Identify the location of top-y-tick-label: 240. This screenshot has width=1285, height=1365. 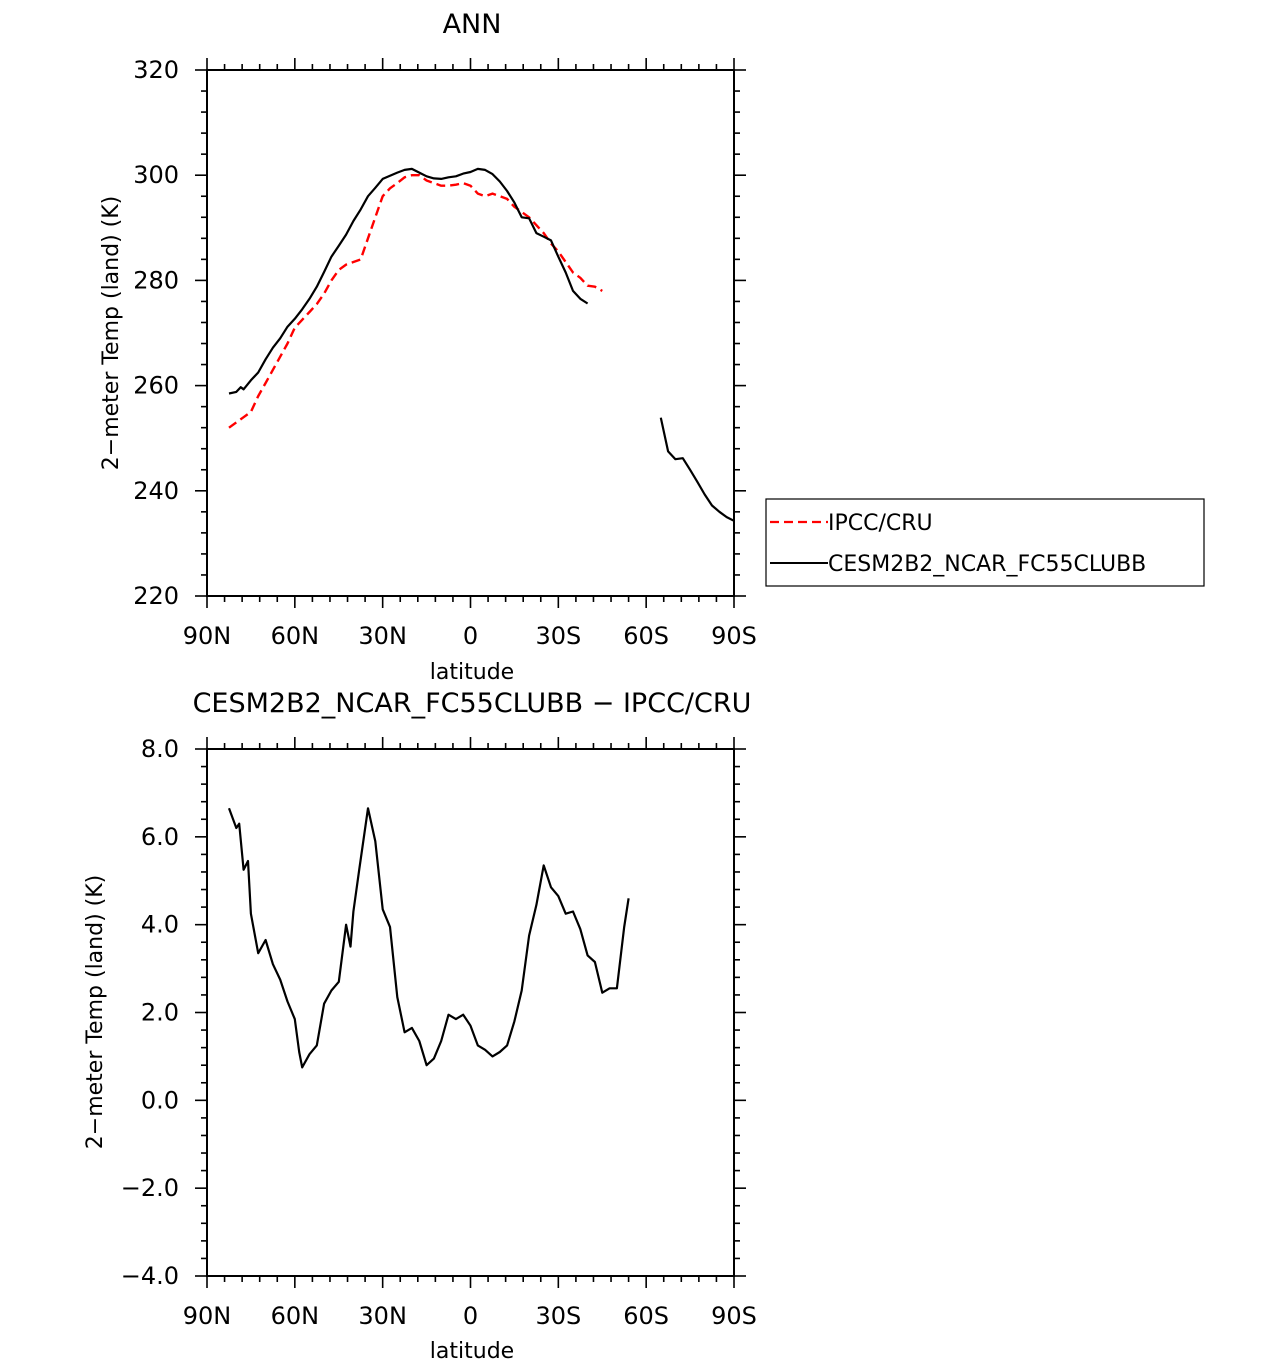
(156, 491).